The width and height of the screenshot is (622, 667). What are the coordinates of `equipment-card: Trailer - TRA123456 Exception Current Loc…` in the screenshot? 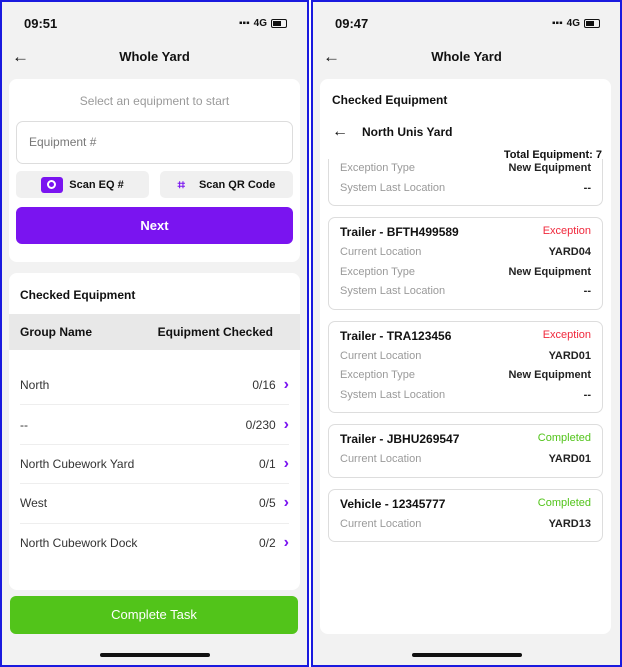 It's located at (465, 366).